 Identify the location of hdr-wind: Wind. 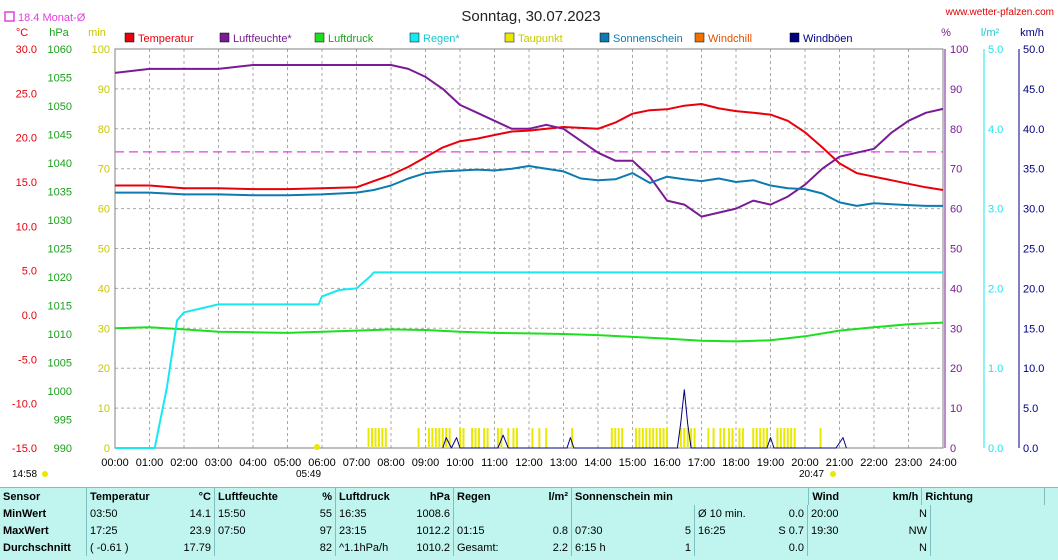
(842, 496).